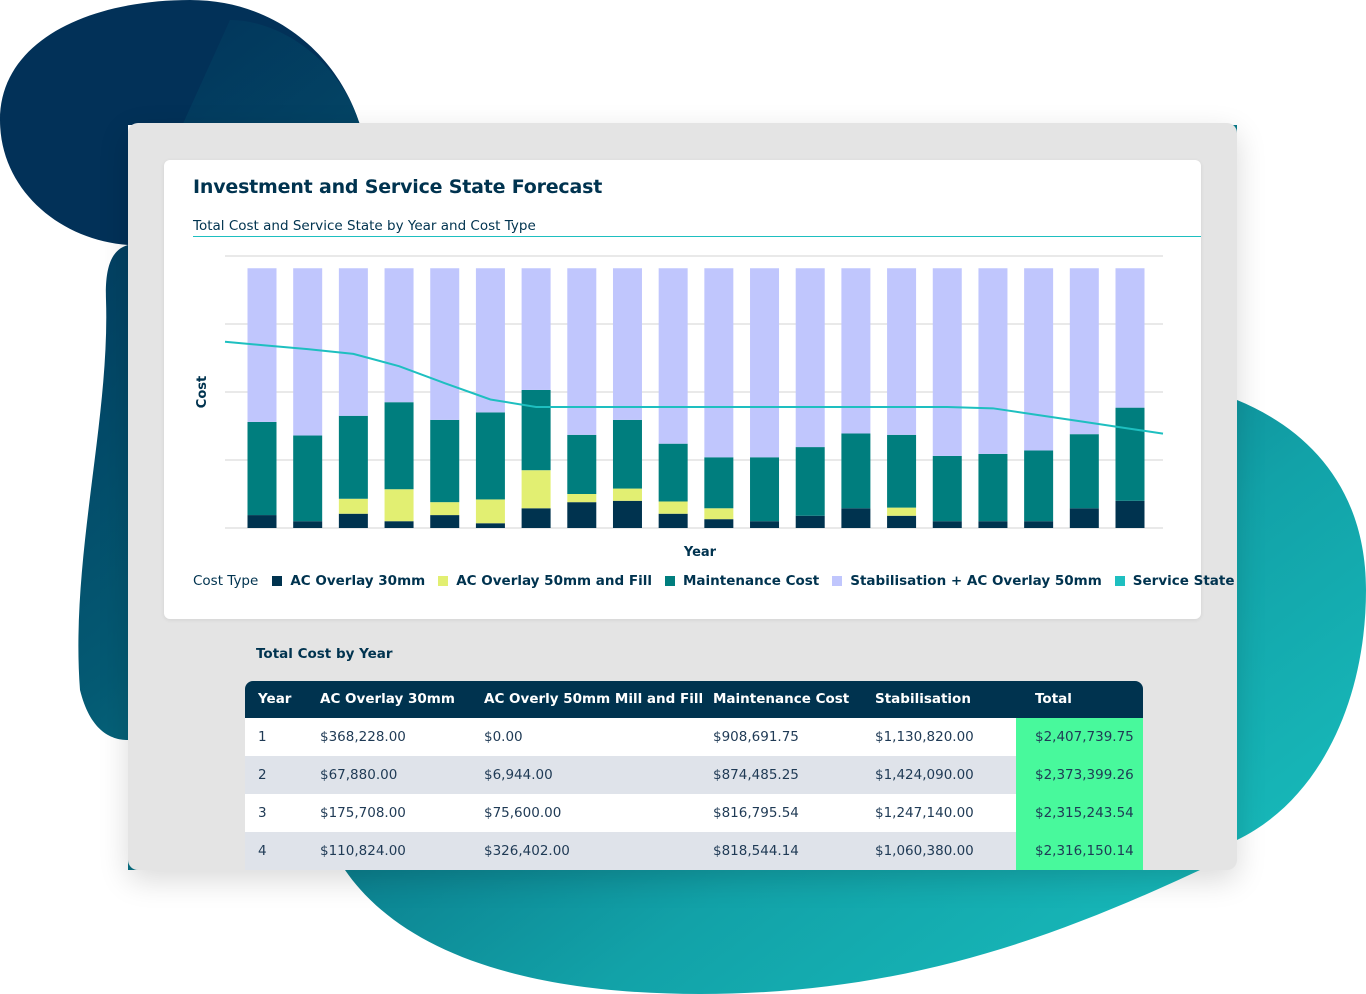 This screenshot has height=994, width=1366. Describe the element at coordinates (262, 737) in the screenshot. I see `cell-year: 1` at that location.